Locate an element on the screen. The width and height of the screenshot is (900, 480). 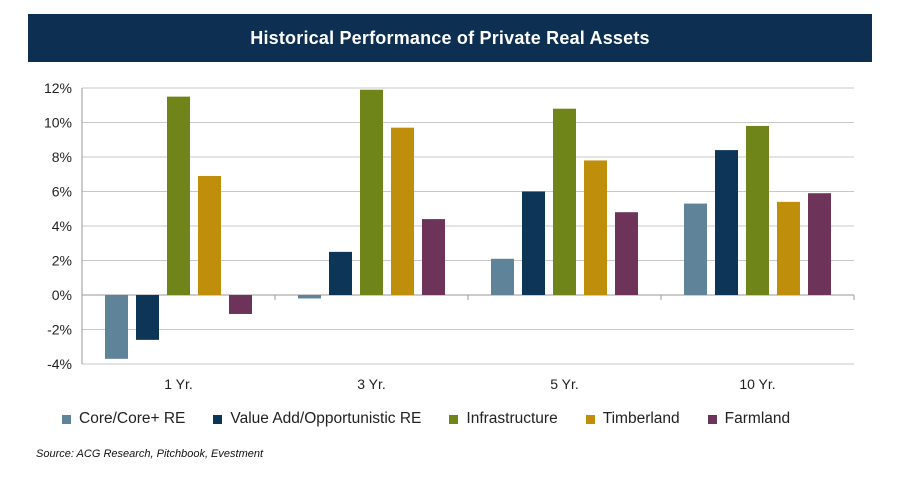
x-tick-label: 5 Yr. is located at coordinates (564, 384).